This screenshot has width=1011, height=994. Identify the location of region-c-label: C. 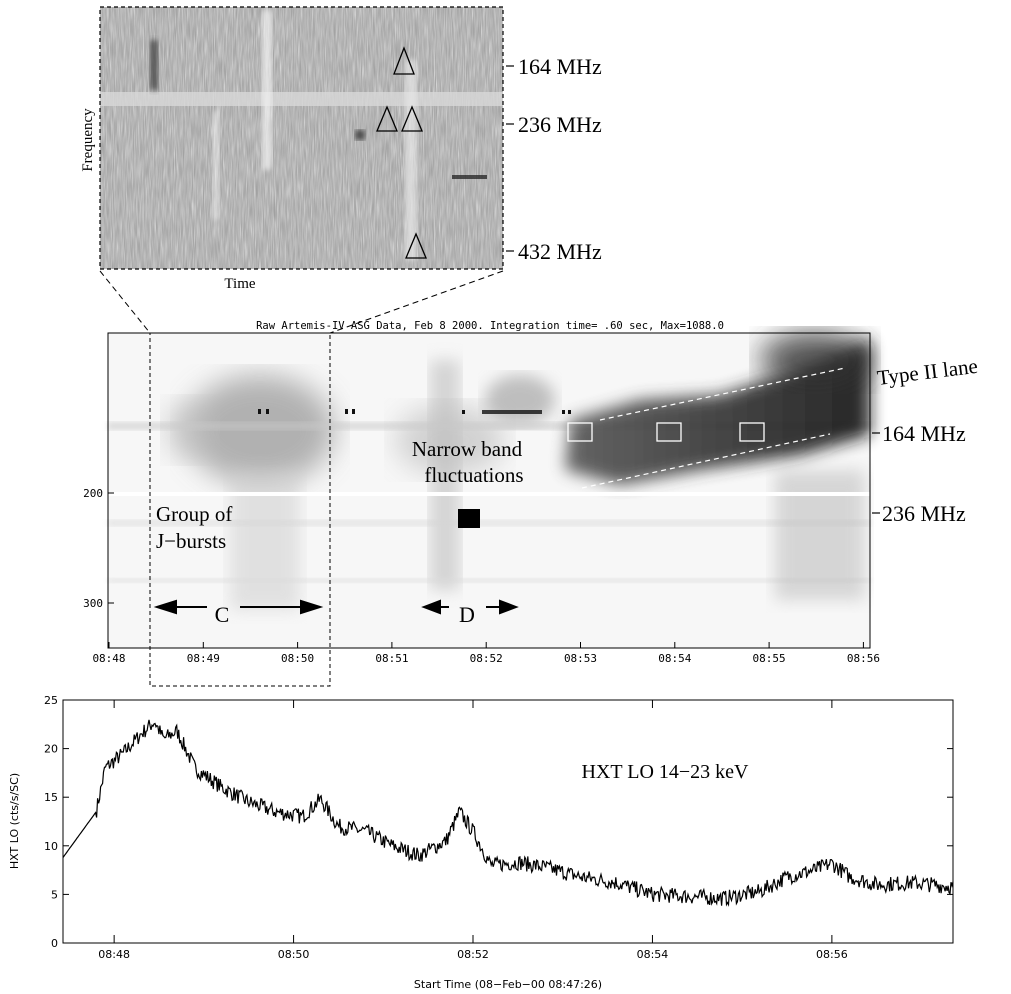
(222, 614).